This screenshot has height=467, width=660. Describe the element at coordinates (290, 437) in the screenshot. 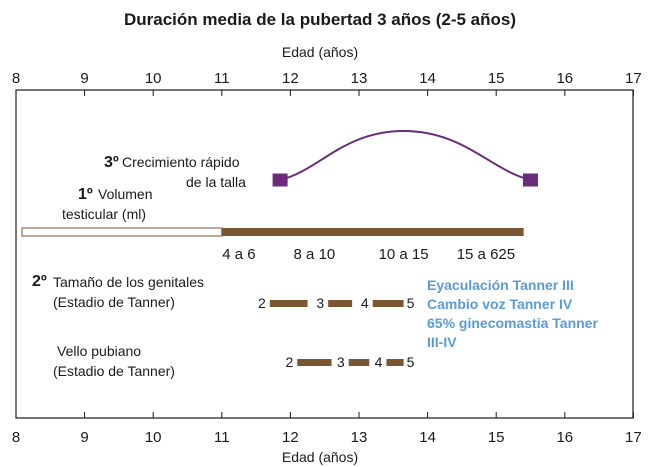

I see `bottom-tick-label: 12` at that location.